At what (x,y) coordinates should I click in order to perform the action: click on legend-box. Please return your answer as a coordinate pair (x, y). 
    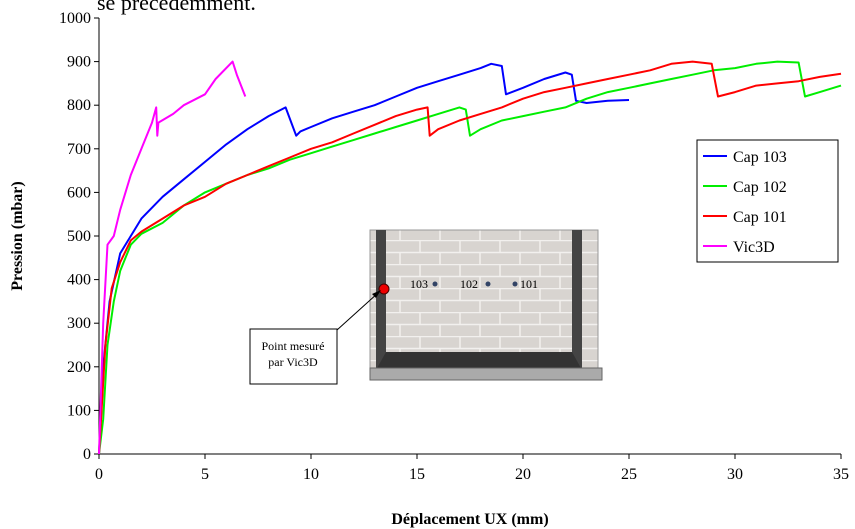
    Looking at the image, I should click on (767, 201).